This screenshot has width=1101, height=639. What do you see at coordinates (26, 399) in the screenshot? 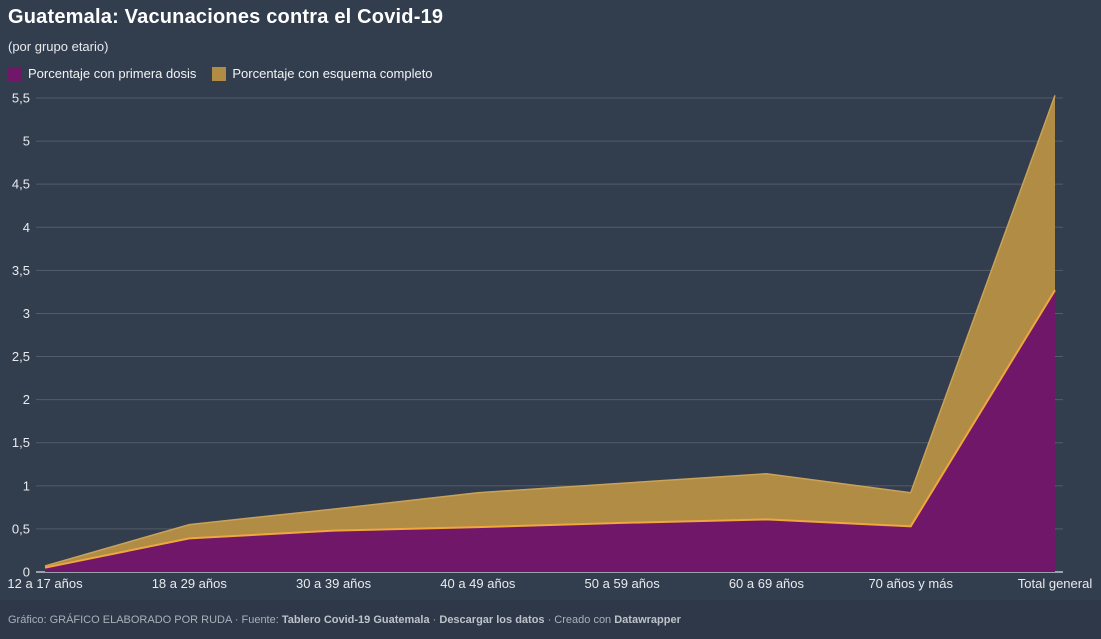
I see `y-tick-label: 2` at bounding box center [26, 399].